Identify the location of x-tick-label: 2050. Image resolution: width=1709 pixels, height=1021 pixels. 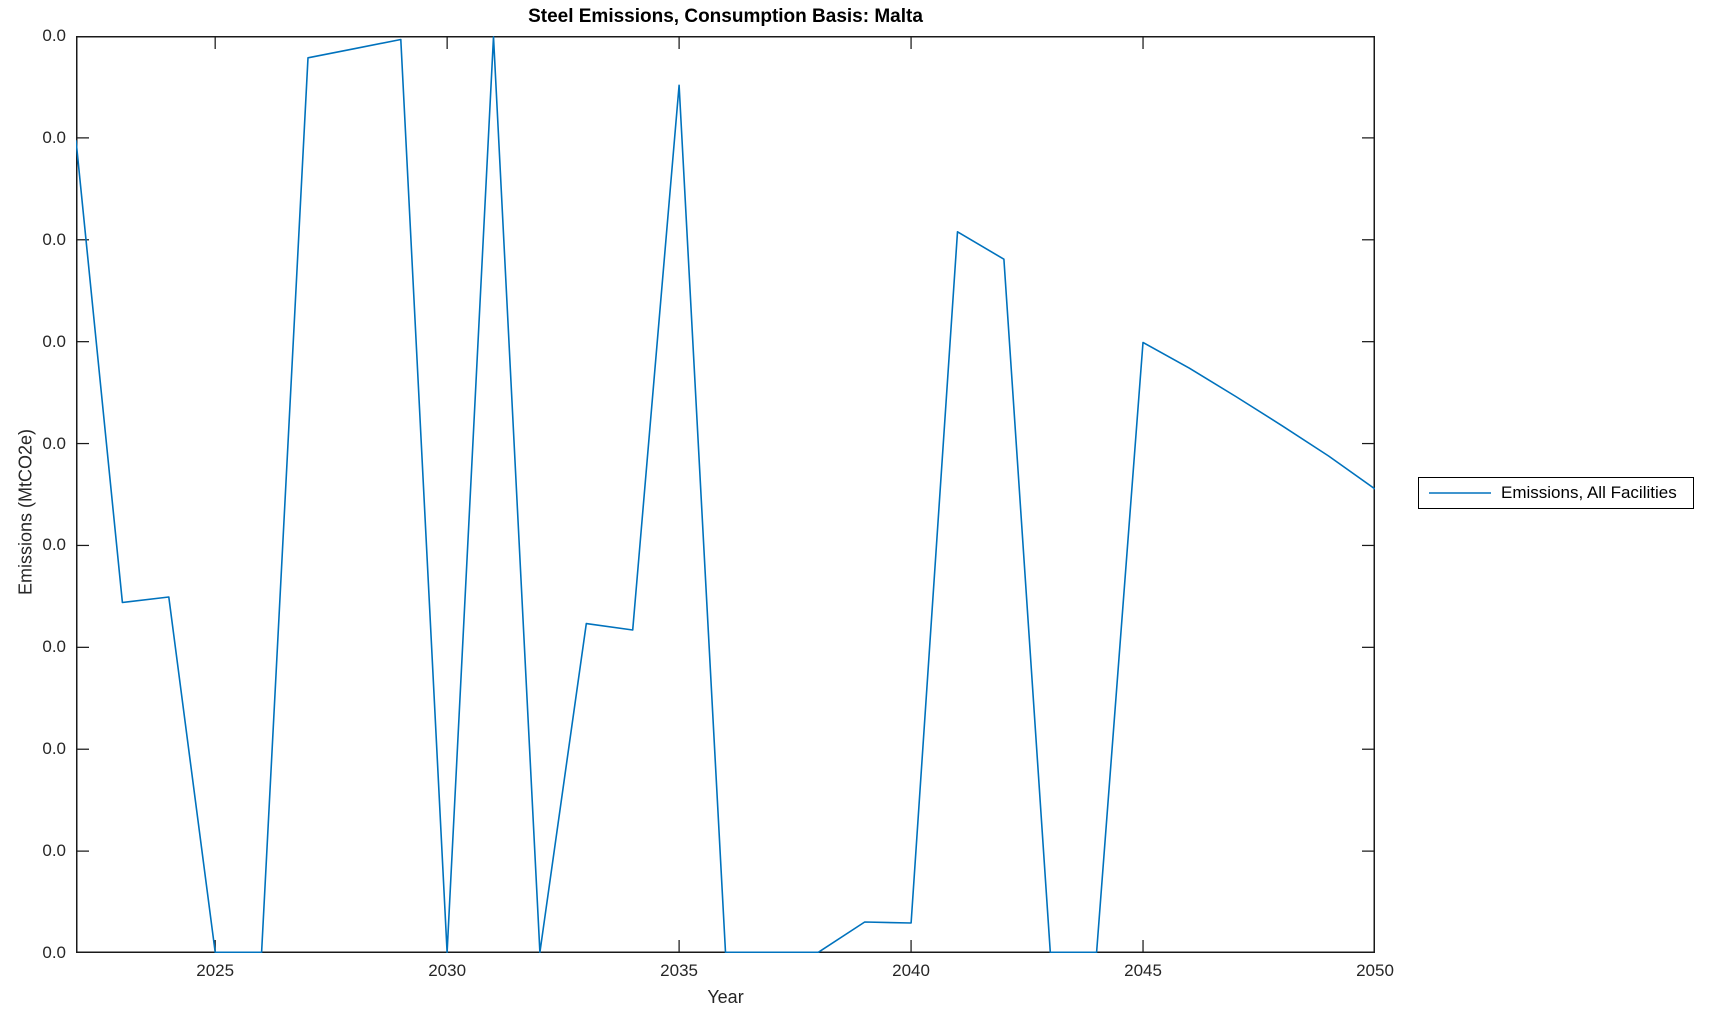
(1375, 970).